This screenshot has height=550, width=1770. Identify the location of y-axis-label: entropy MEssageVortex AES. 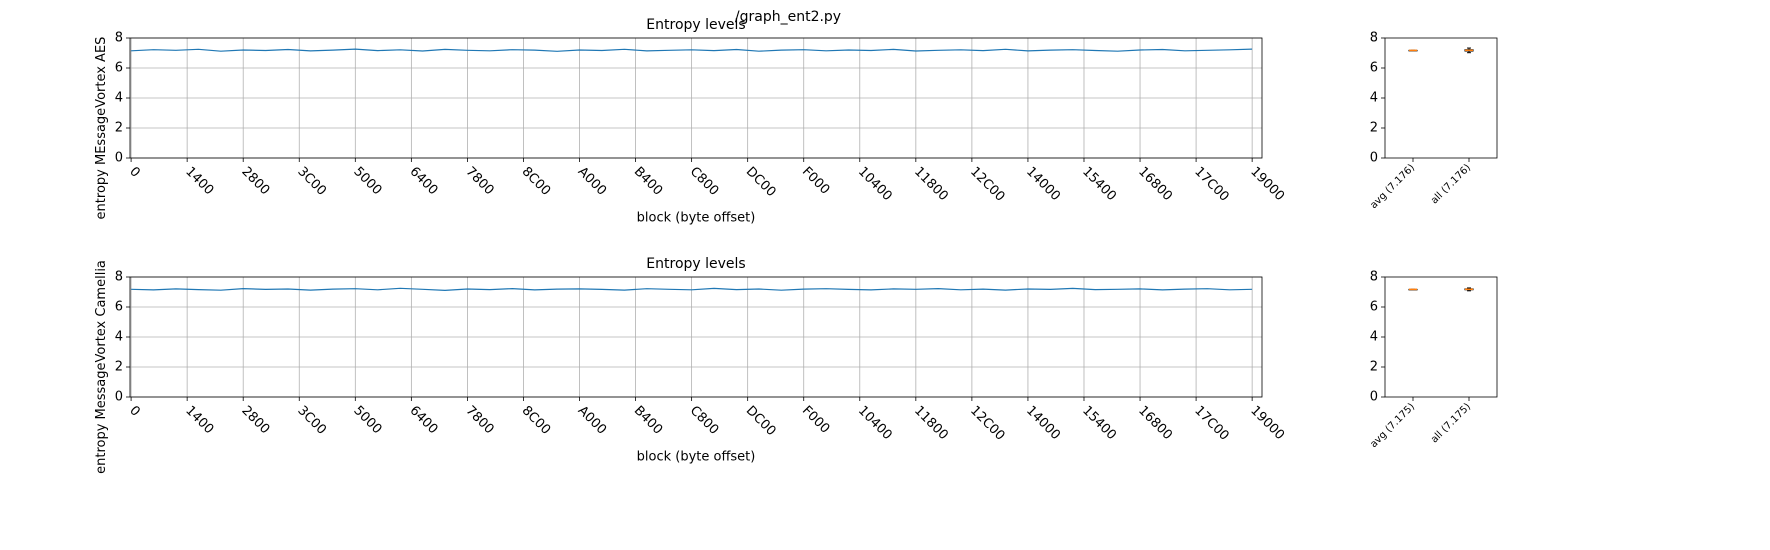
(101, 128).